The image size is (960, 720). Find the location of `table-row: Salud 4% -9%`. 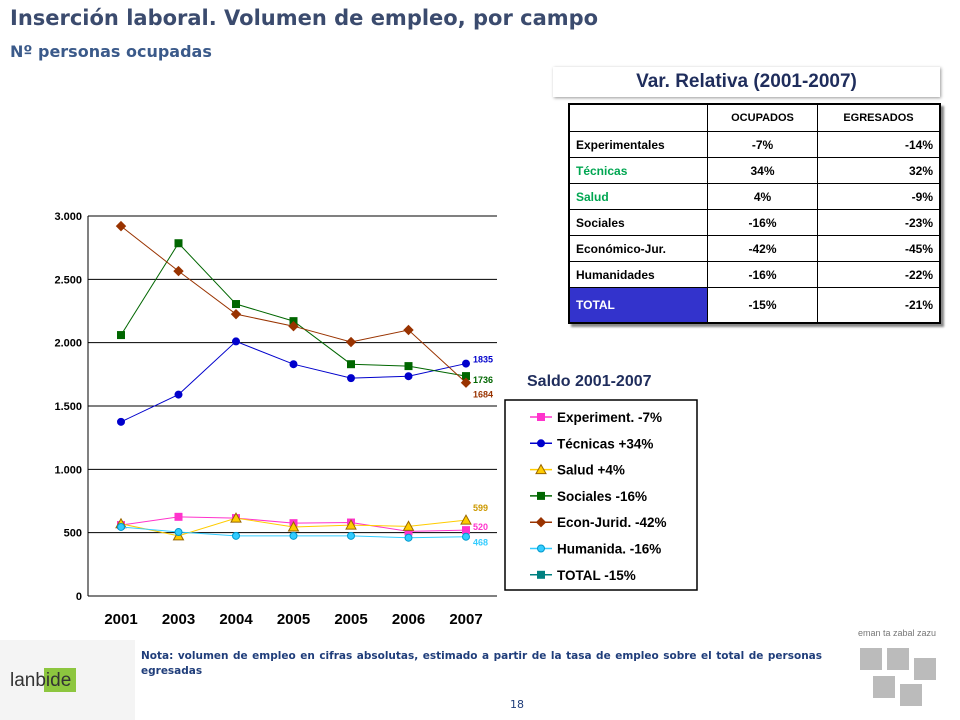

table-row: Salud 4% -9% is located at coordinates (754, 196).